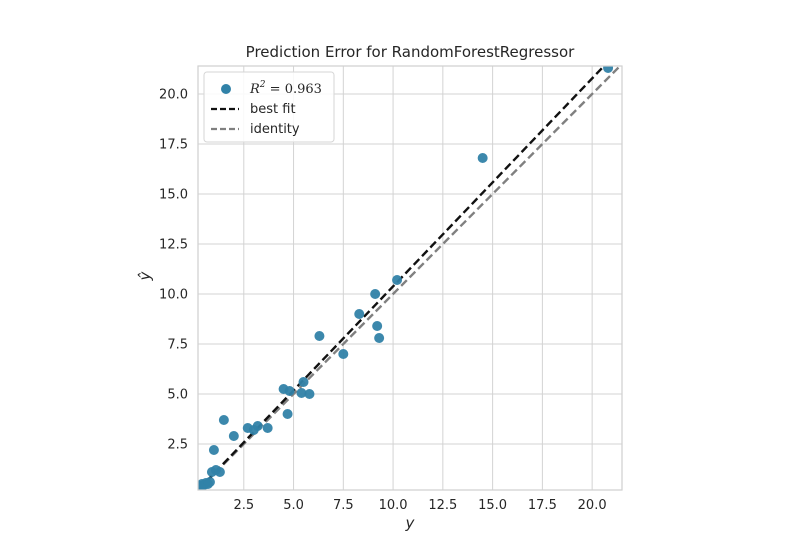 The height and width of the screenshot is (550, 800). What do you see at coordinates (243, 505) in the screenshot?
I see `x-tick-label: 2.5` at bounding box center [243, 505].